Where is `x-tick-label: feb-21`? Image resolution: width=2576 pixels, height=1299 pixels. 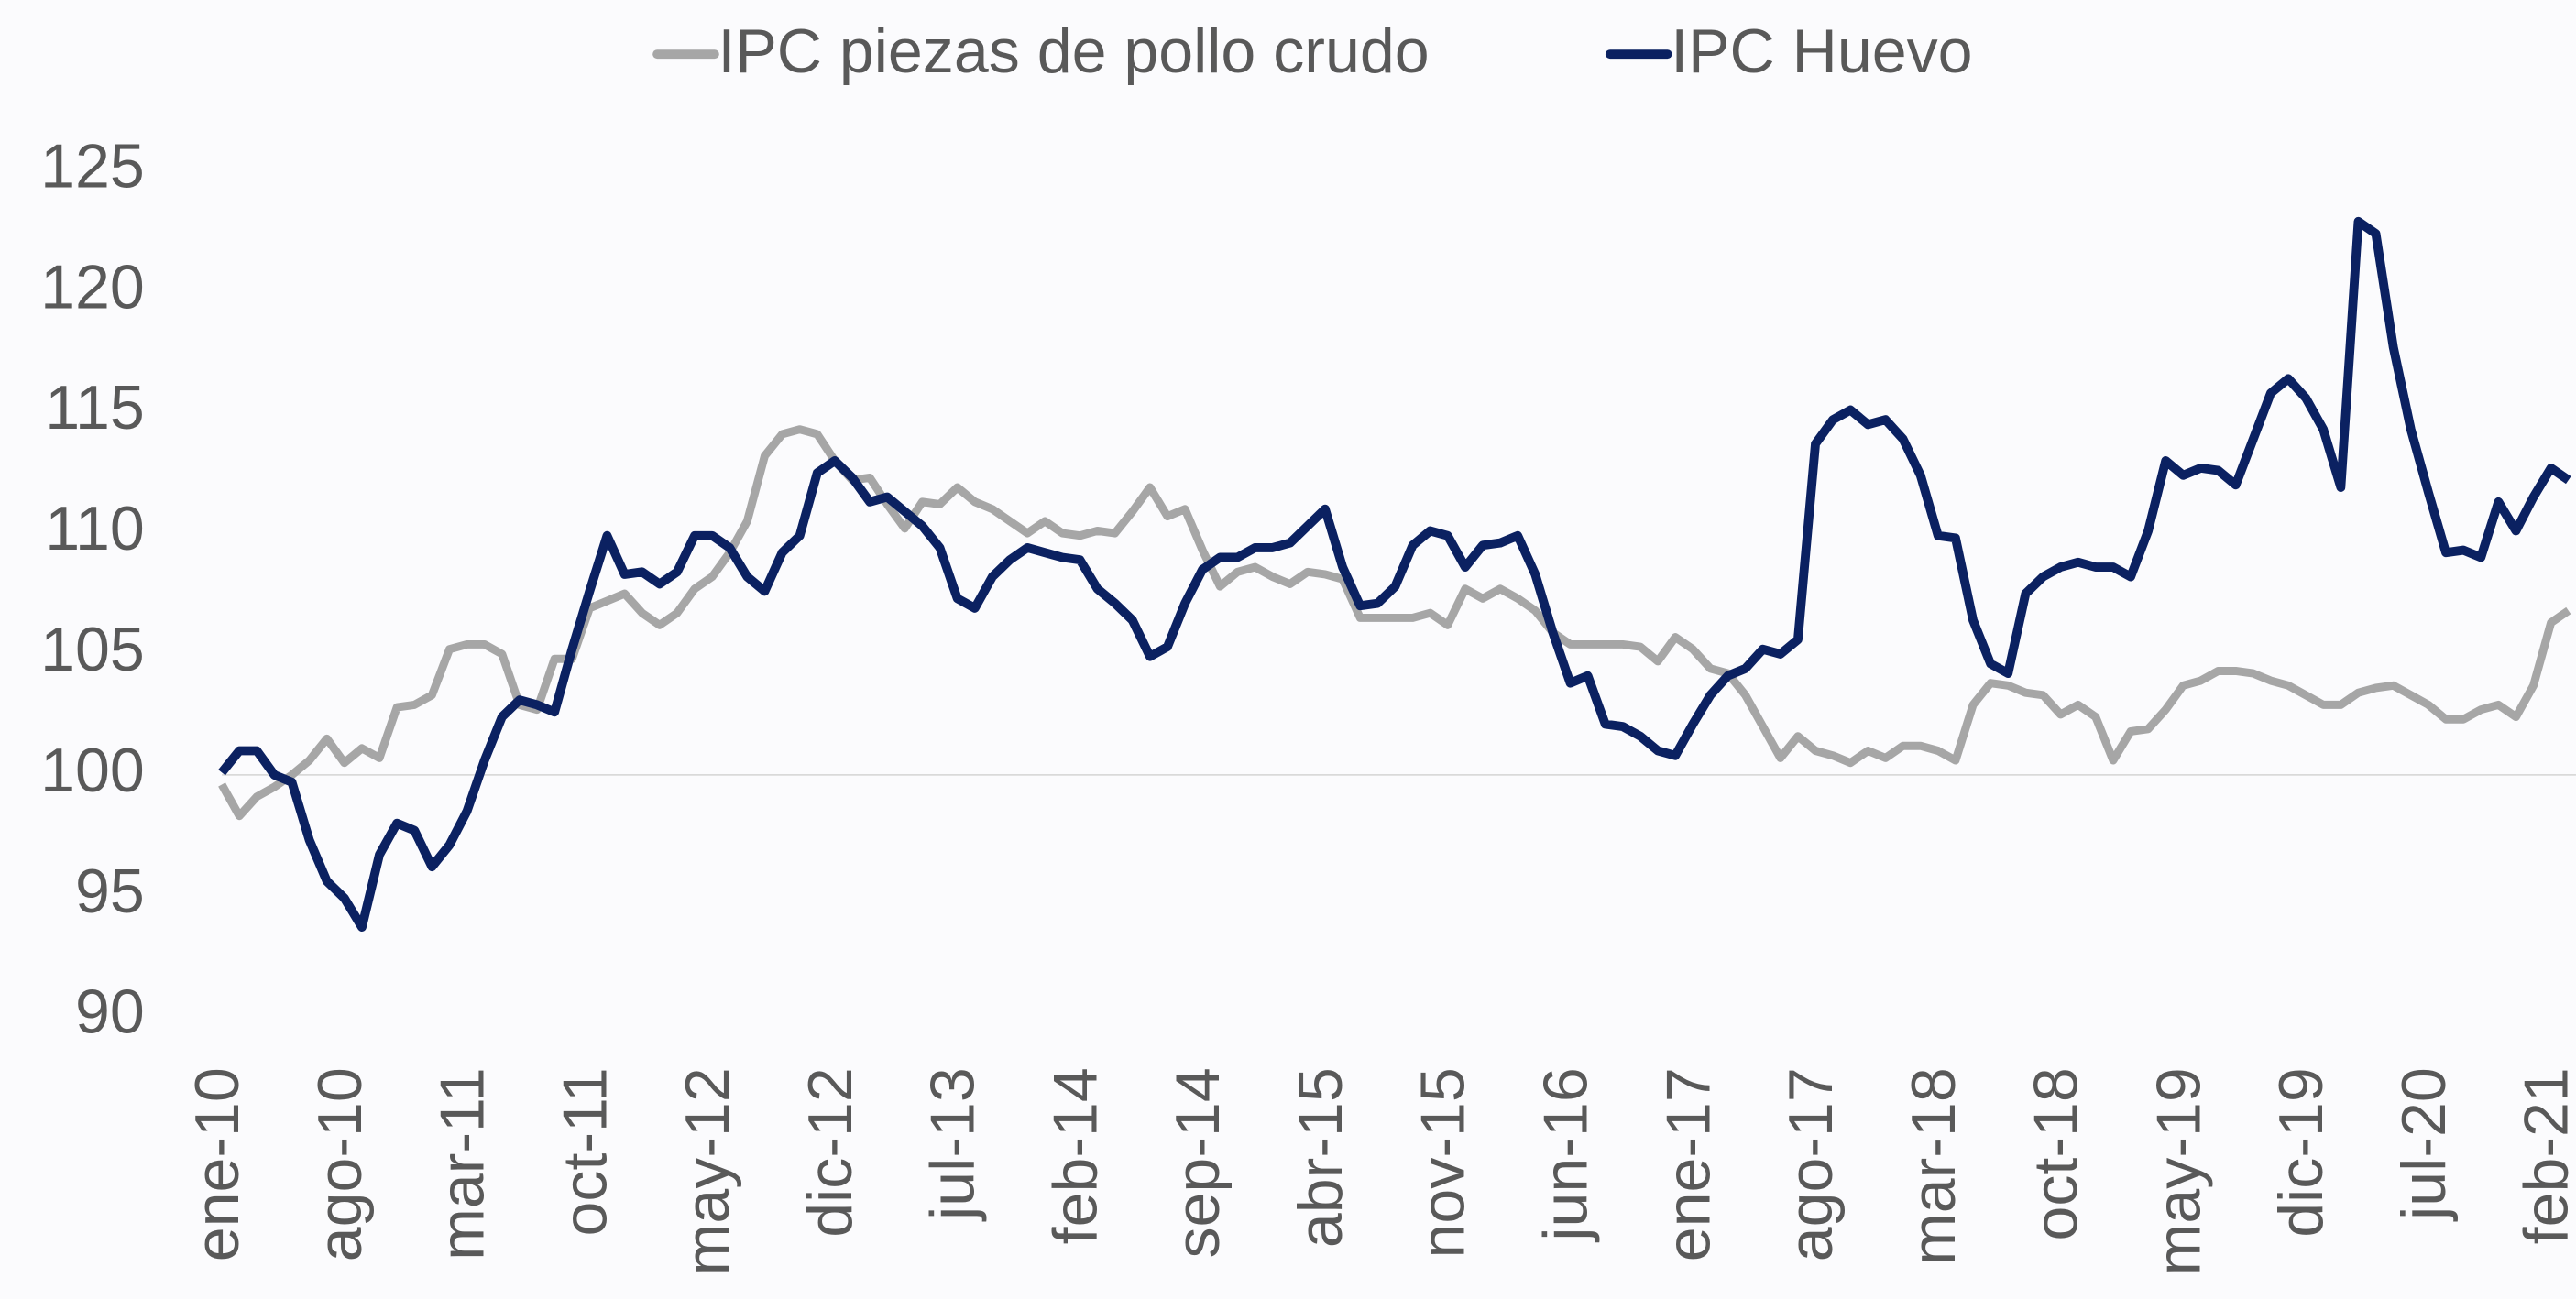 x-tick-label: feb-21 is located at coordinates (2544, 1155).